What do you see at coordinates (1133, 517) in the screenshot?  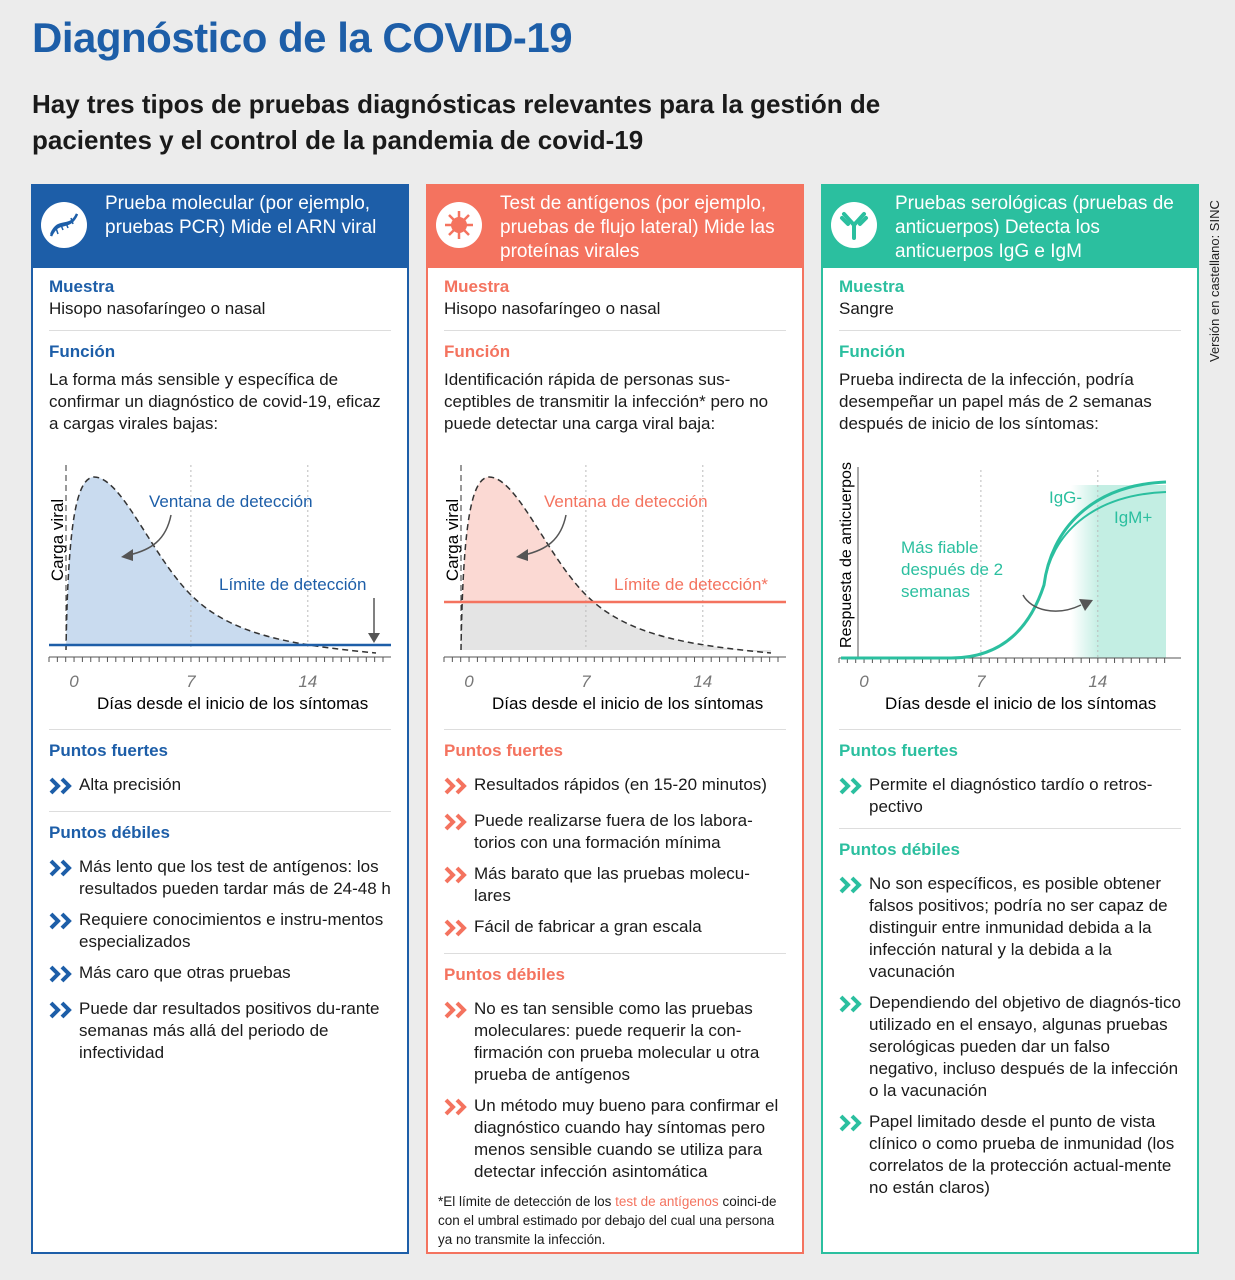 I see `igm-label: IgM+` at bounding box center [1133, 517].